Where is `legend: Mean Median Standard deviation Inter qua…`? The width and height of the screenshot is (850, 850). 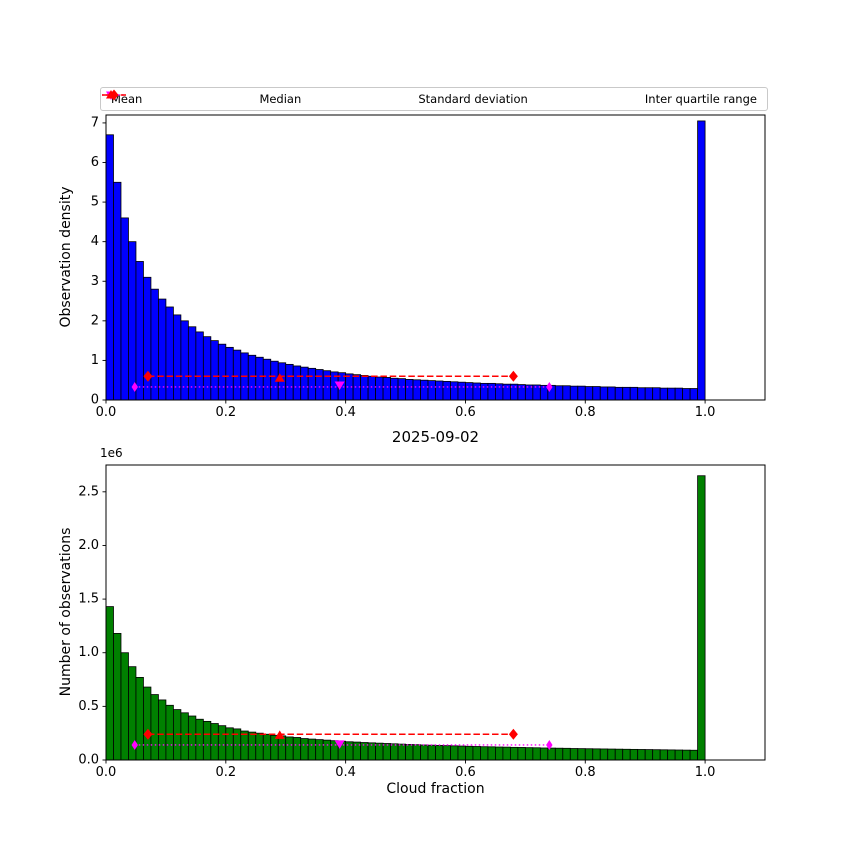 legend: Mean Median Standard deviation Inter qua… is located at coordinates (434, 99).